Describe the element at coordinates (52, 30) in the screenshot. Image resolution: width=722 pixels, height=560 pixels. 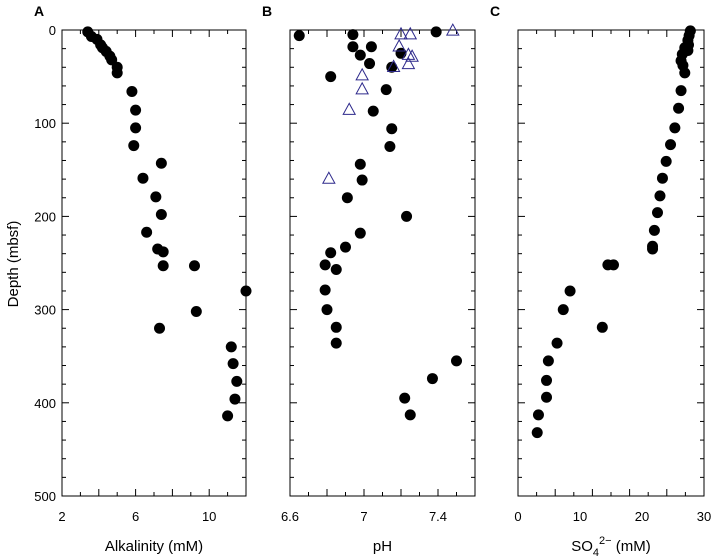
I see `y-tick-label: 0` at that location.